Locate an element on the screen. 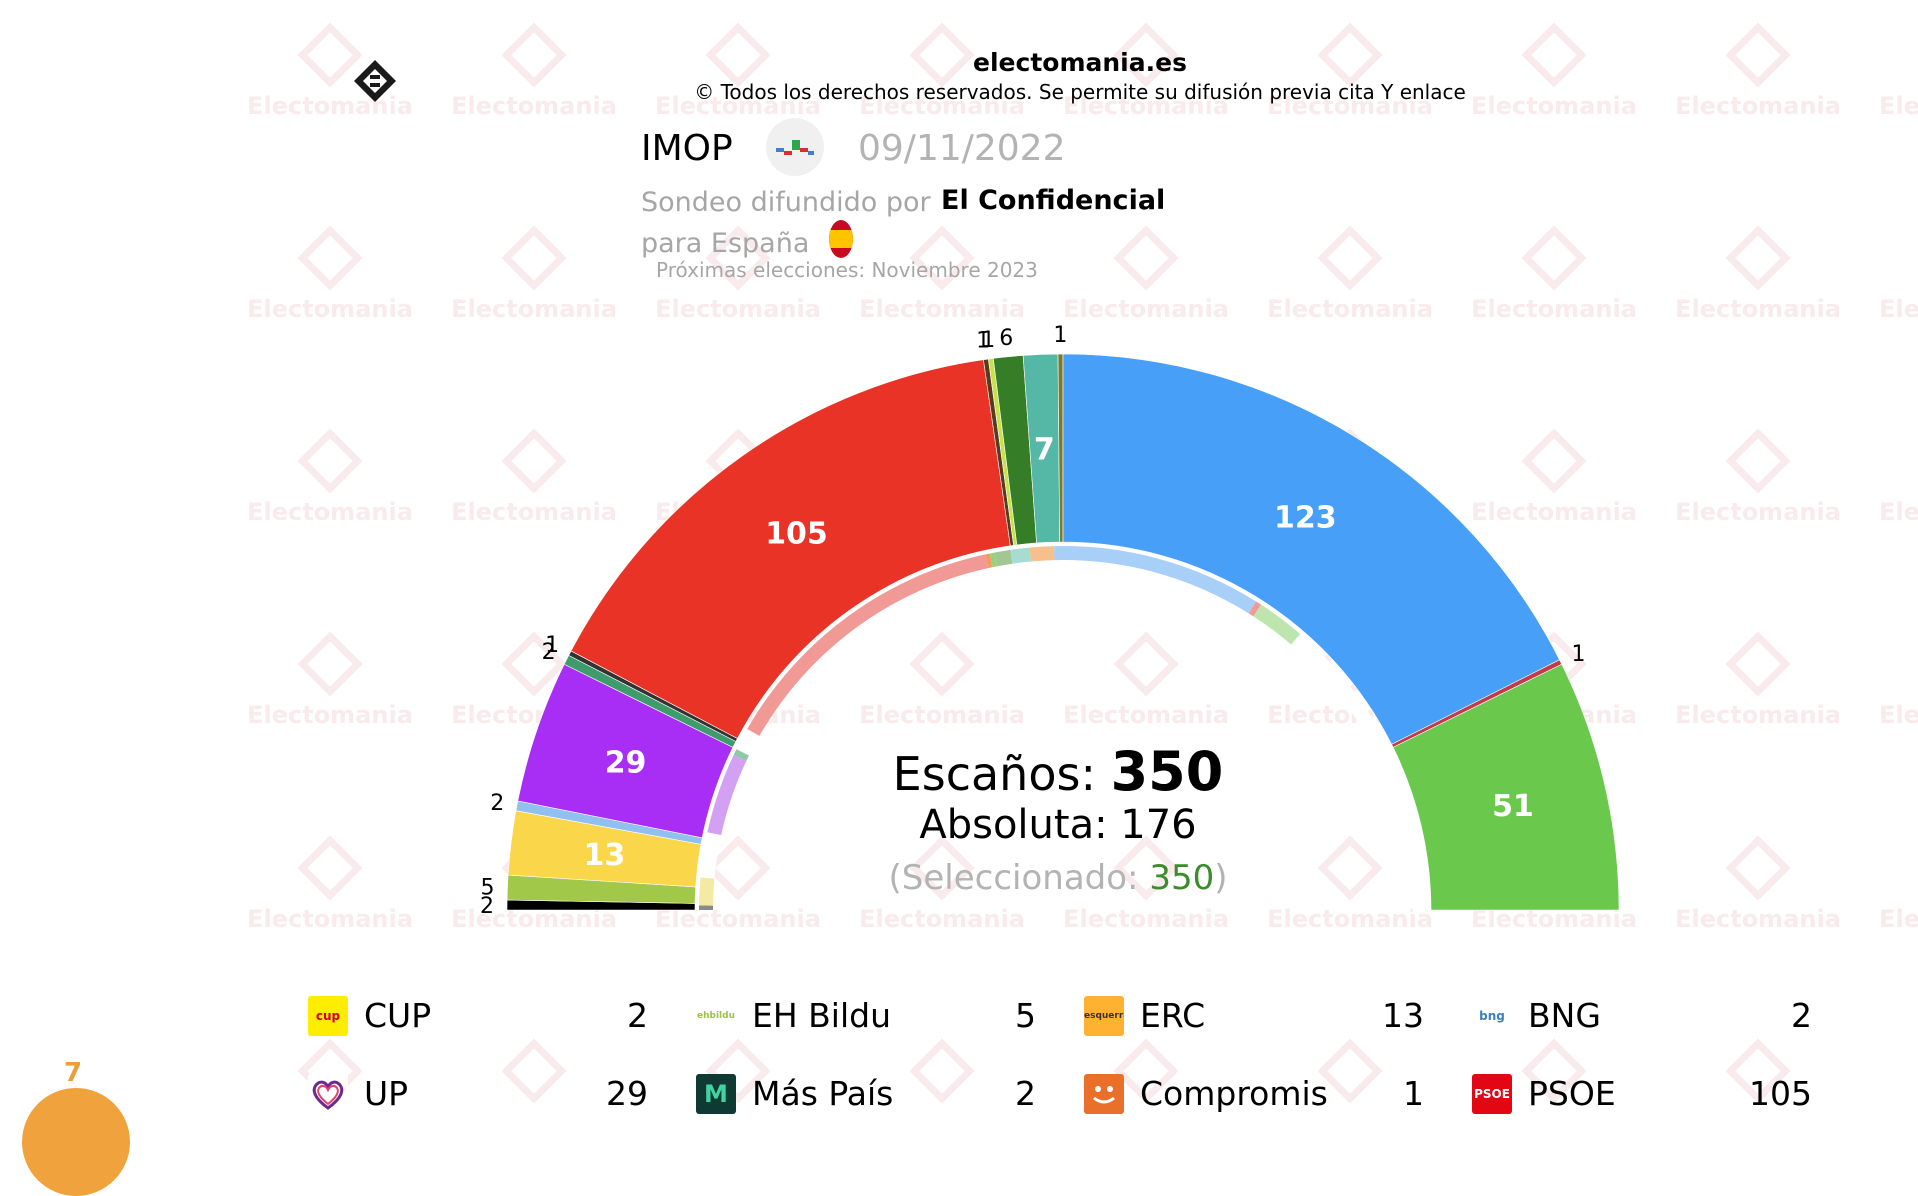  selected-label: (Seleccionado: is located at coordinates (1013, 878).